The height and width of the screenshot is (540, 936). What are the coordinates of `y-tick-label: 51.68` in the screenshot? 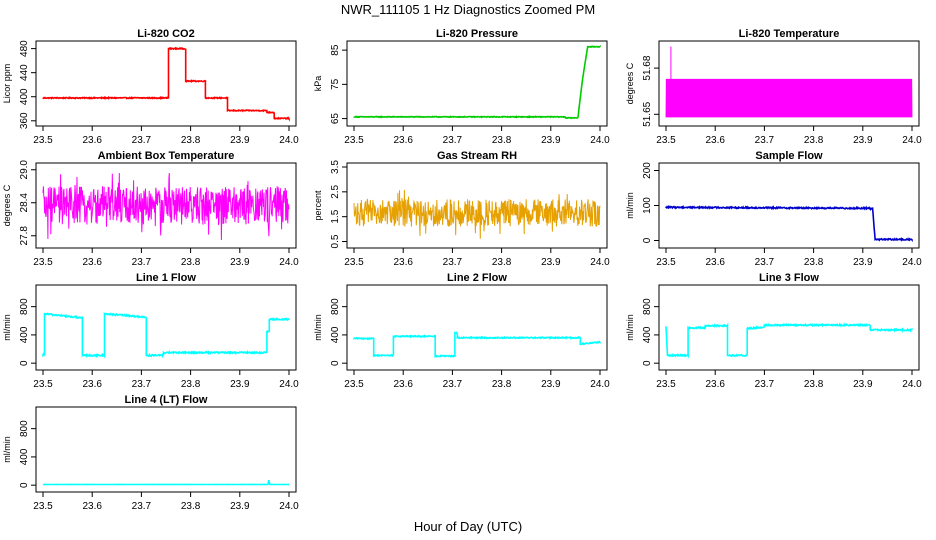 It's located at (647, 67).